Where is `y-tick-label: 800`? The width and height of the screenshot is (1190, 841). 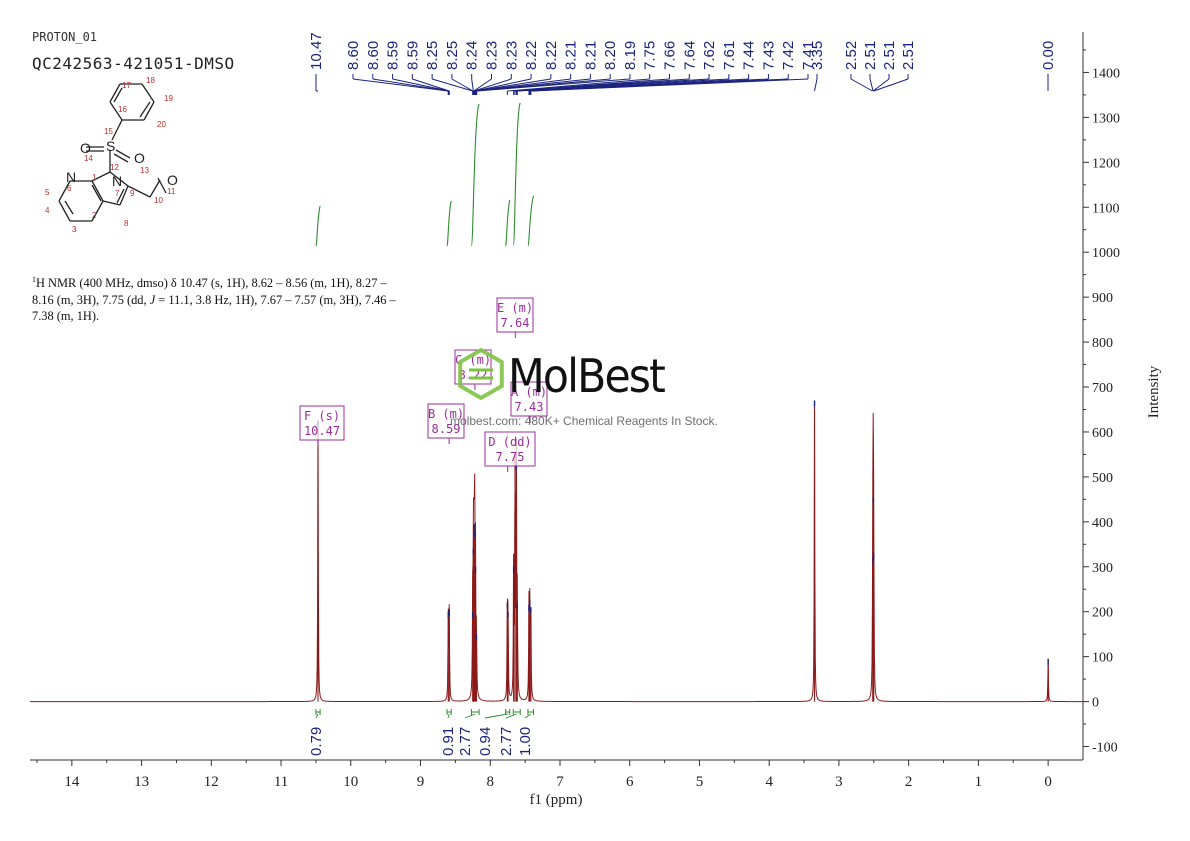 y-tick-label: 800 is located at coordinates (1102, 343).